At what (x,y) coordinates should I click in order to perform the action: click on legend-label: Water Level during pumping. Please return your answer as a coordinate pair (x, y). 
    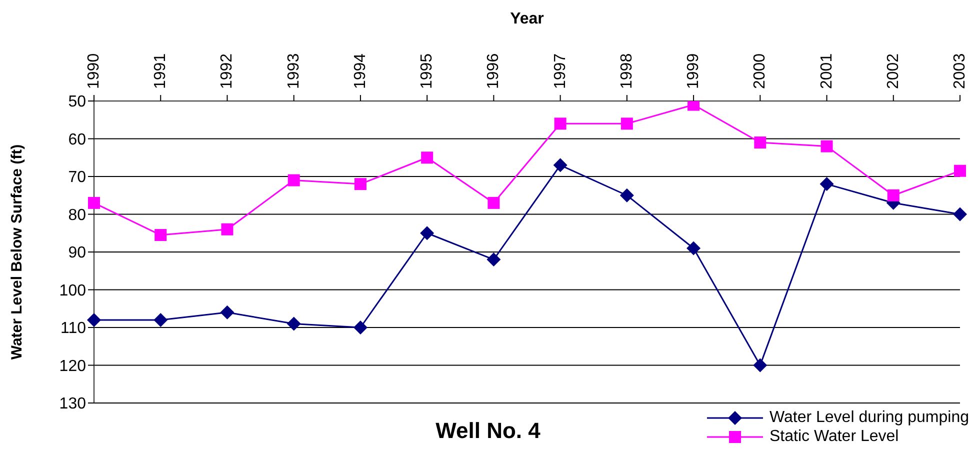
    Looking at the image, I should click on (869, 417).